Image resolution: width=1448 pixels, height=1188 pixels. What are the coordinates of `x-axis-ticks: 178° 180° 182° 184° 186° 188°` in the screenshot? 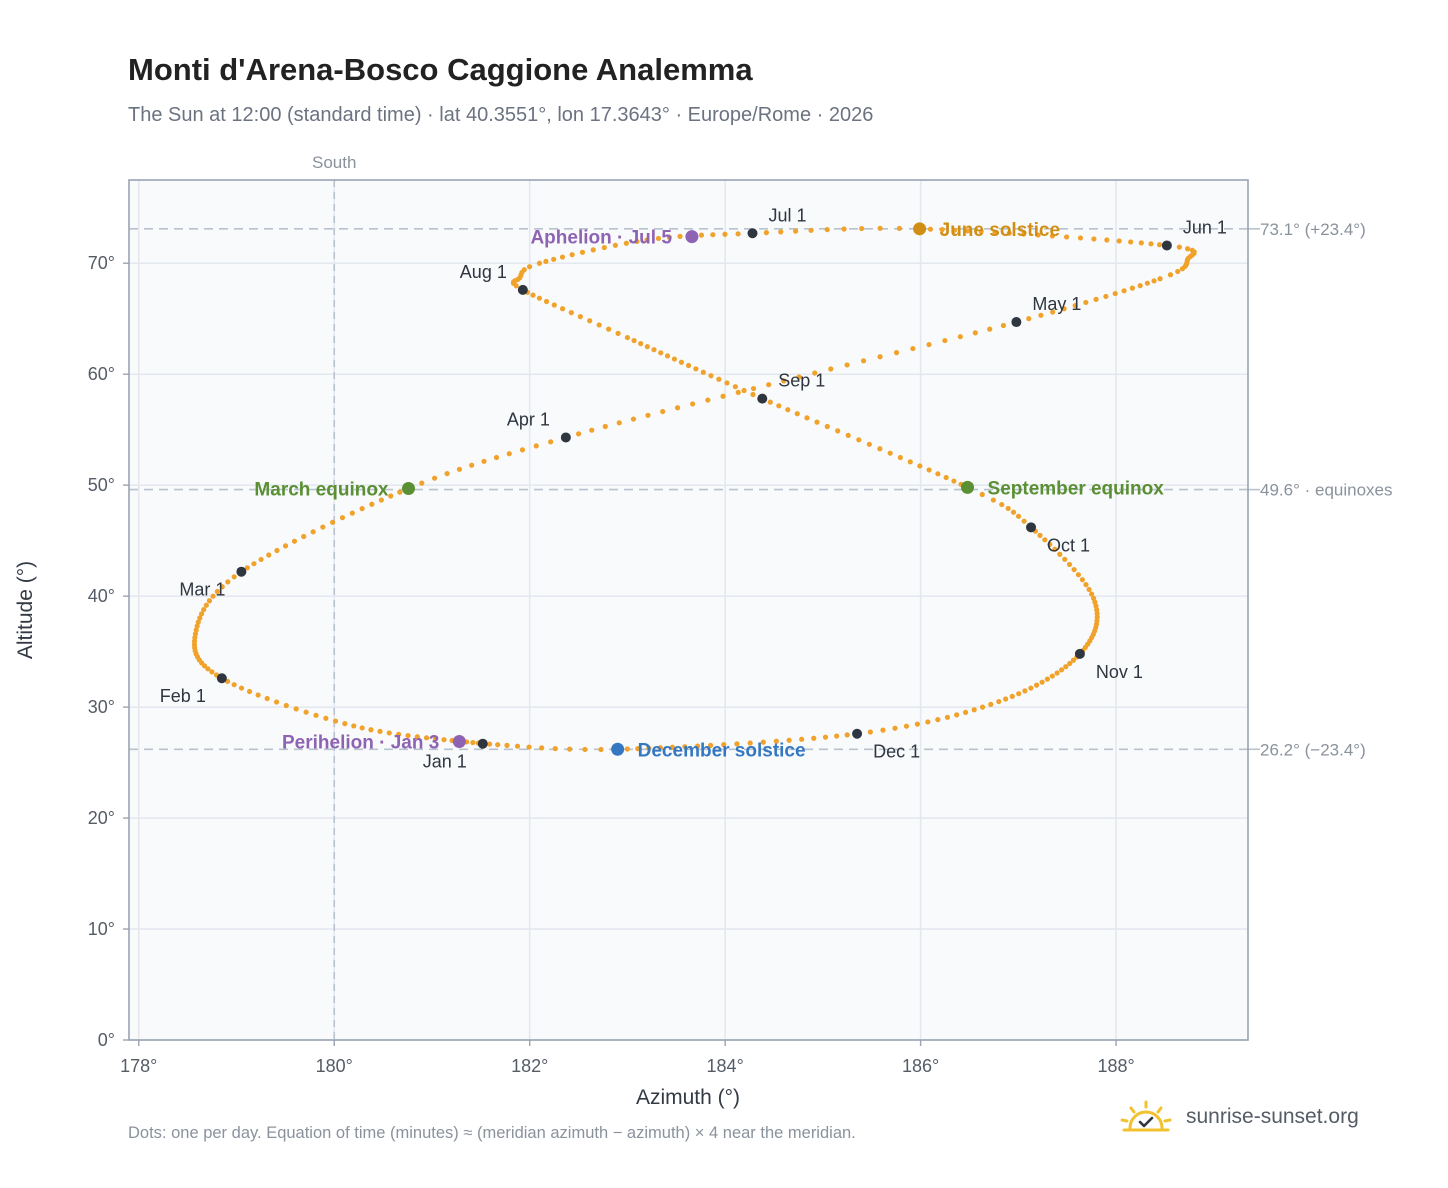 It's located at (627, 1058).